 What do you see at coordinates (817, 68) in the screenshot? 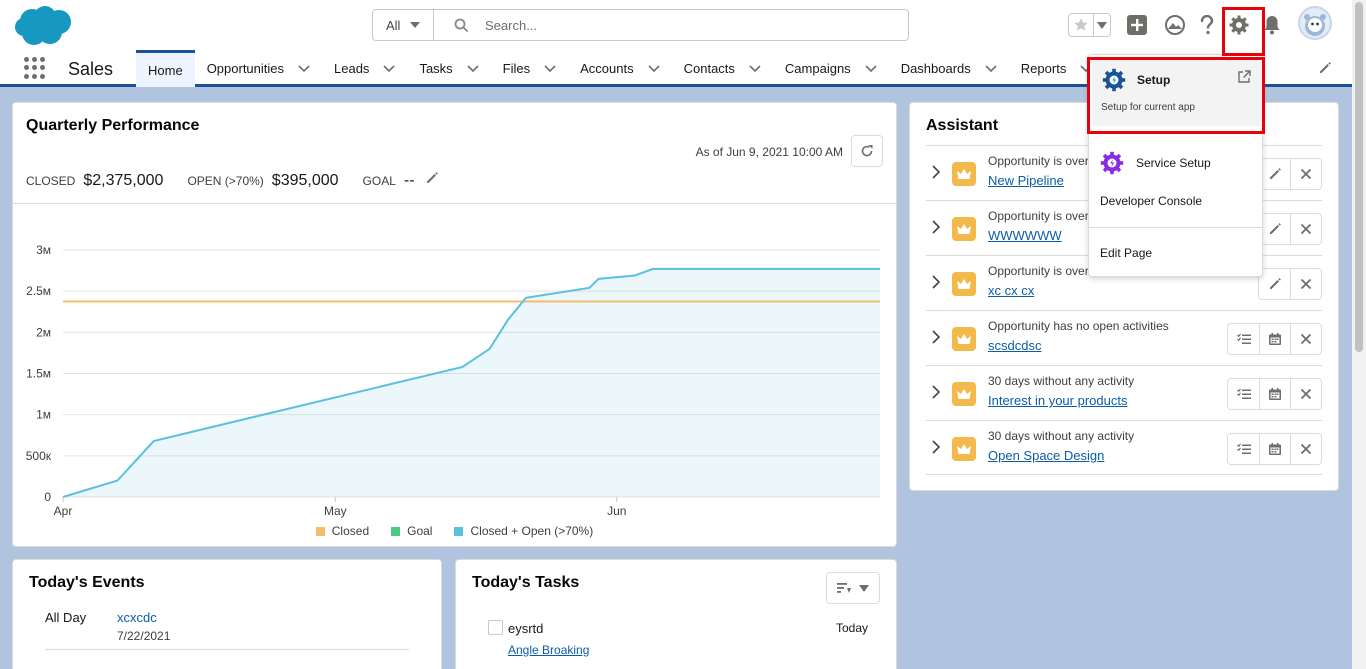
I see `nav-tab-label: Campaigns` at bounding box center [817, 68].